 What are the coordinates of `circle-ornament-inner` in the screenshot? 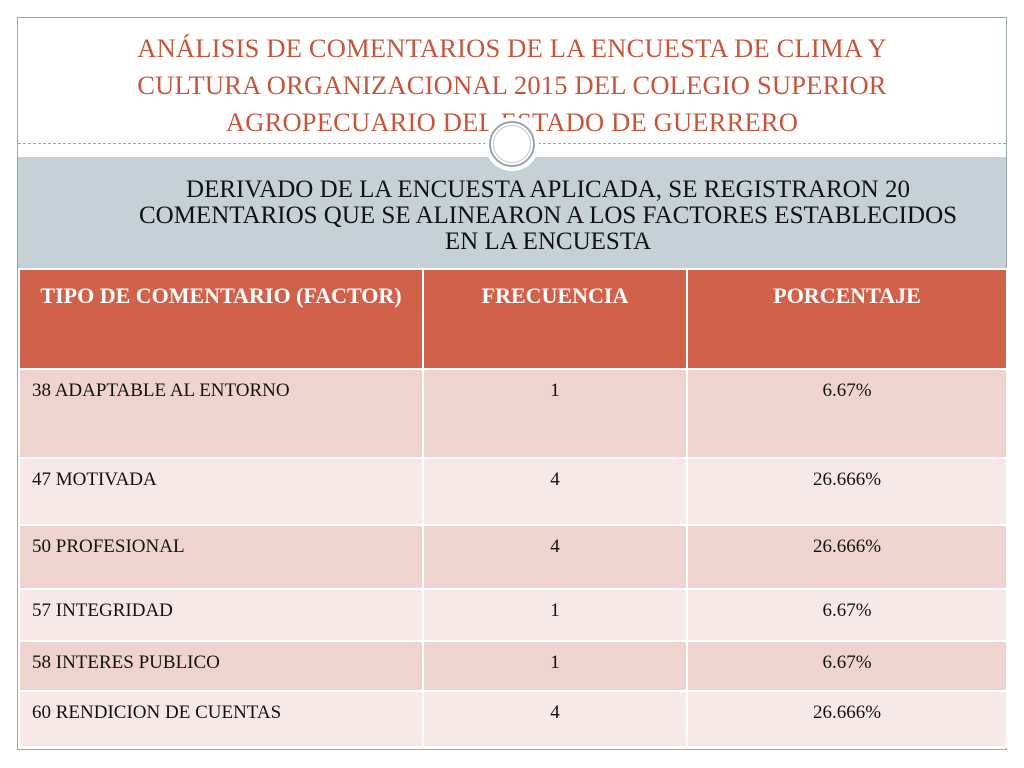 It's located at (512, 144).